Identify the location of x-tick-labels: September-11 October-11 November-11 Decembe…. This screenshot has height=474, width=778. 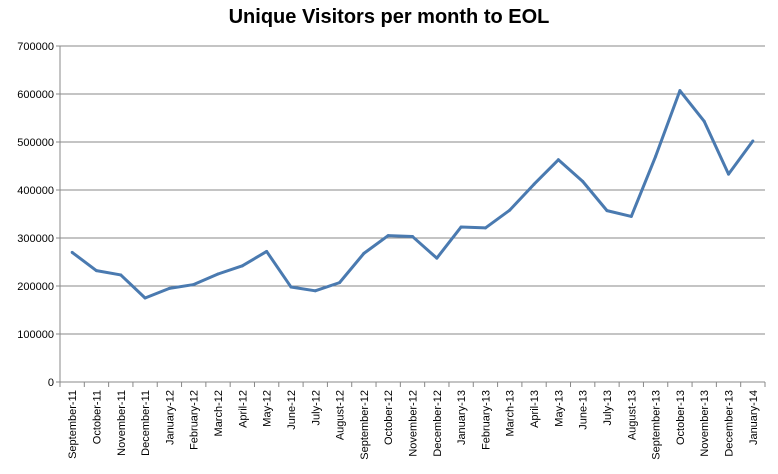
(413, 425).